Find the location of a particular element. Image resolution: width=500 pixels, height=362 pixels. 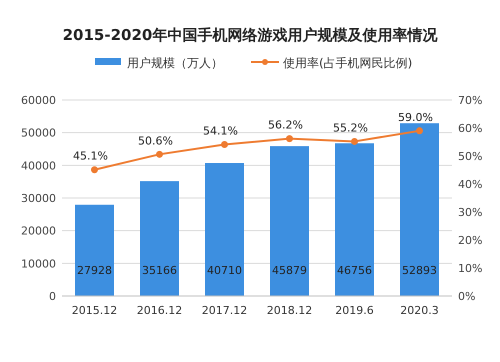

y-tick-label: 10000 is located at coordinates (38, 263).